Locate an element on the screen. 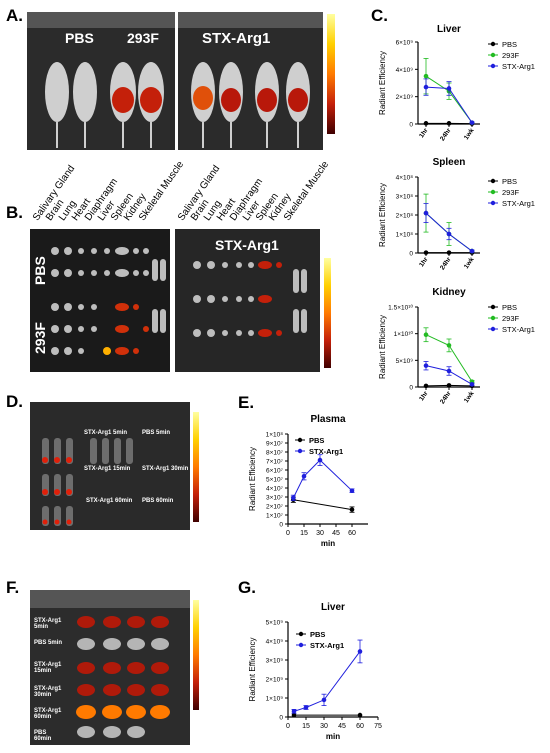 Image resolution: width=550 pixels, height=753 pixels. mice-silhouettes-a-right is located at coordinates (250, 105).